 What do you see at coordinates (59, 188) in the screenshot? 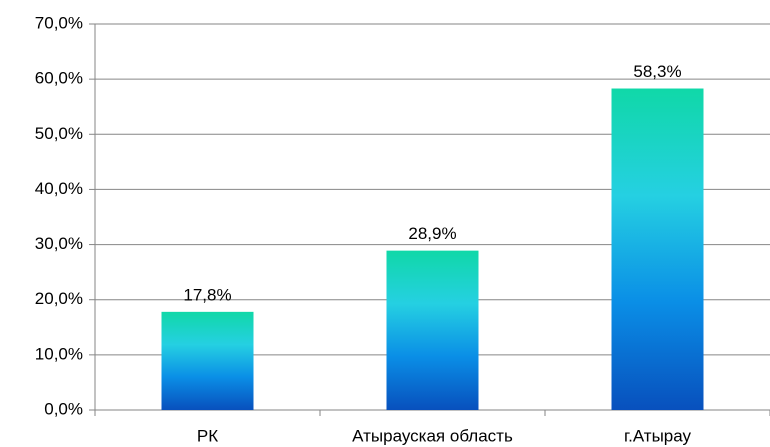
I see `y-tick-label: 40,0%` at bounding box center [59, 188].